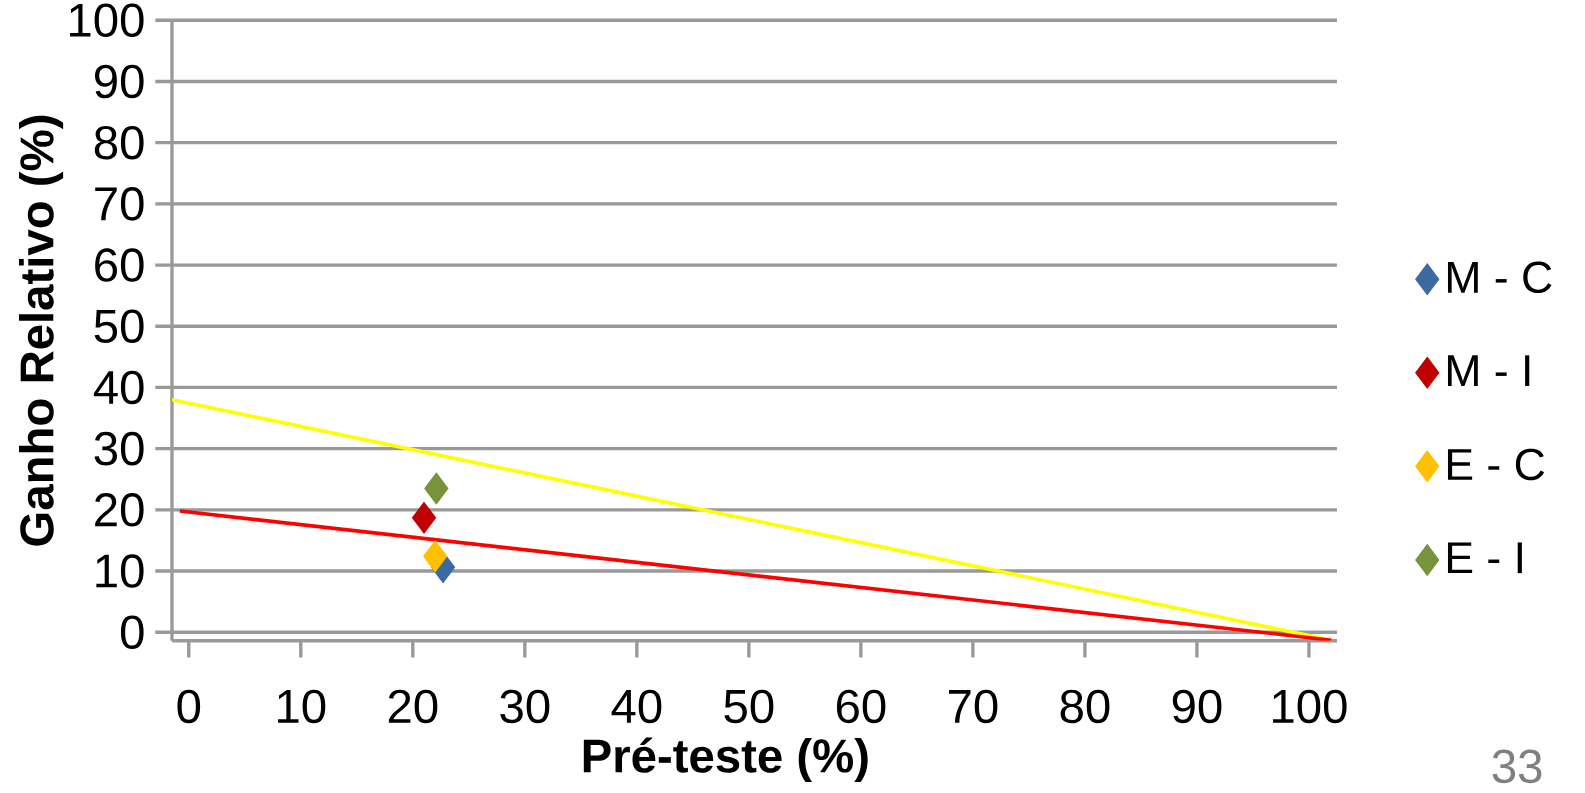  Describe the element at coordinates (189, 706) in the screenshot. I see `x-tick-label: 0` at that location.